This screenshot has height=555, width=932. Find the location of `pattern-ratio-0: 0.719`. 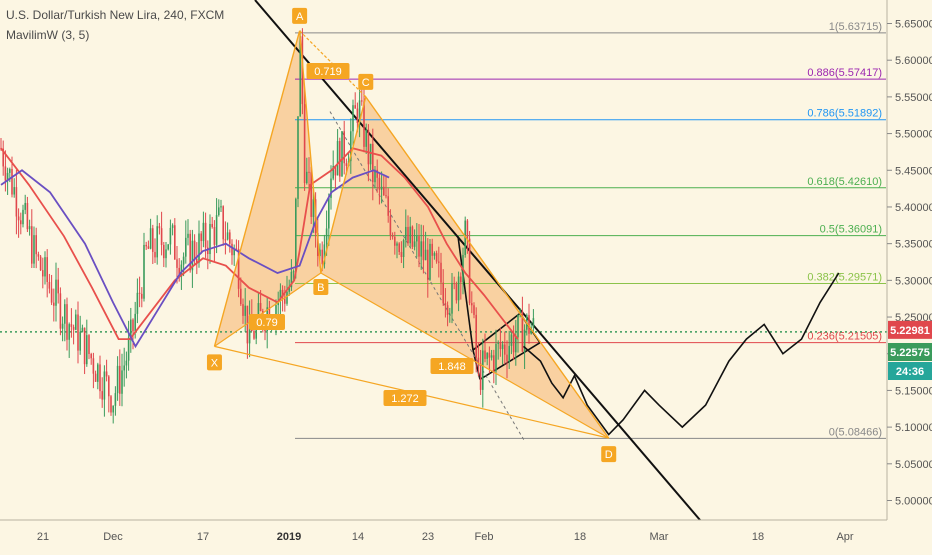

pattern-ratio-0: 0.719 is located at coordinates (328, 72).